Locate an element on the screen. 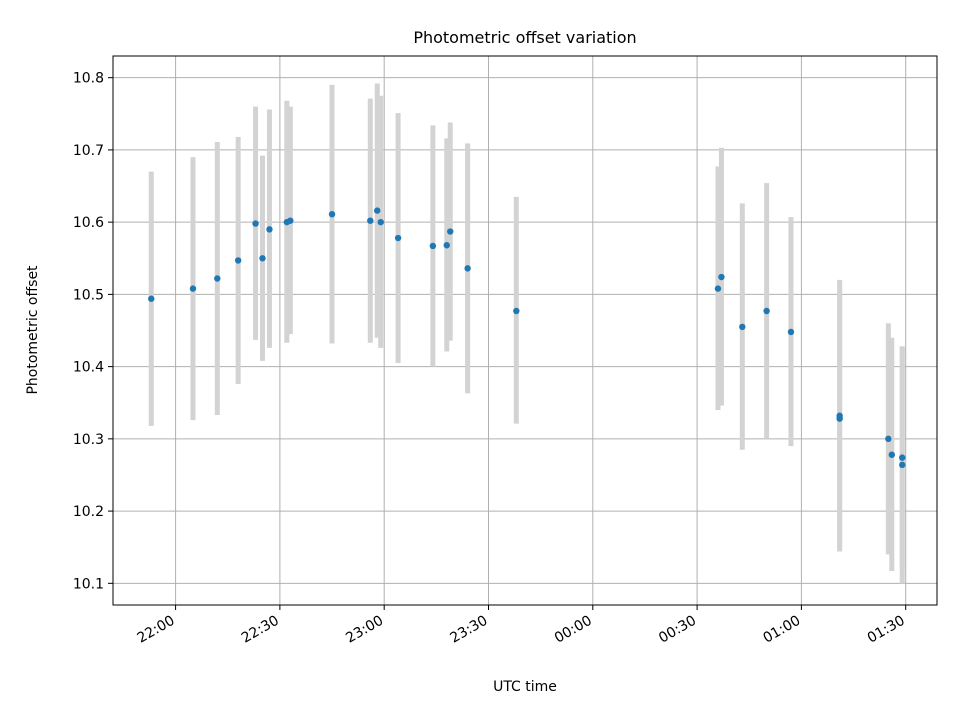 This screenshot has height=720, width=960. x-tick-label: 22:30 is located at coordinates (260, 630).